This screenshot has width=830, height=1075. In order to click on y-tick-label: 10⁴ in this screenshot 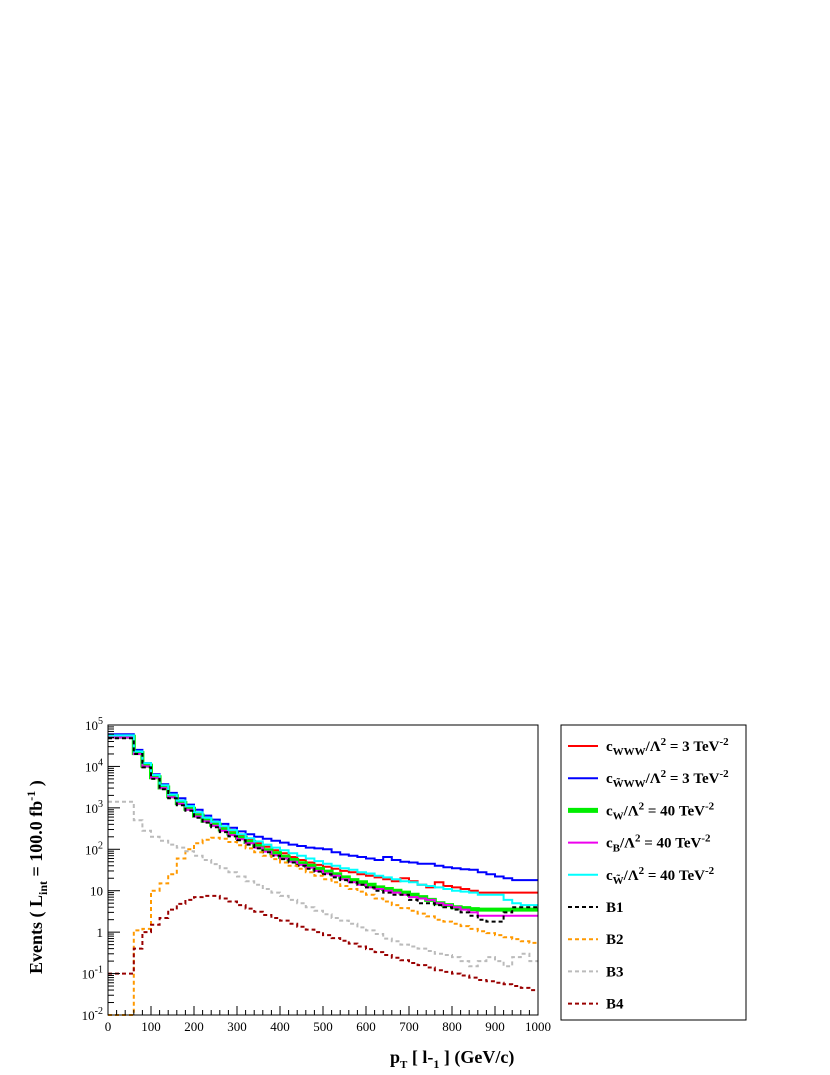, I will do `click(94, 765)`.